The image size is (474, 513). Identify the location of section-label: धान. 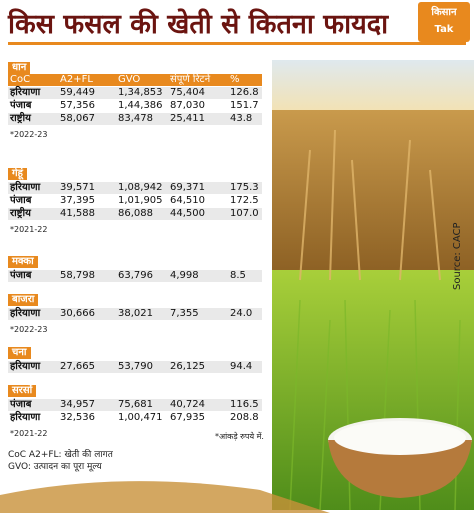
(19, 68).